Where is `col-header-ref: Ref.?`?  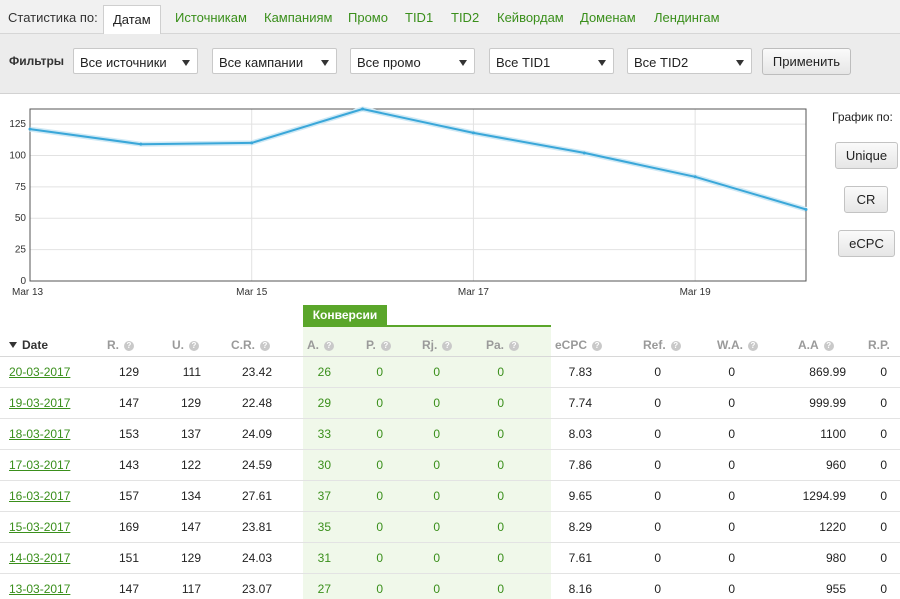 col-header-ref: Ref.? is located at coordinates (662, 345).